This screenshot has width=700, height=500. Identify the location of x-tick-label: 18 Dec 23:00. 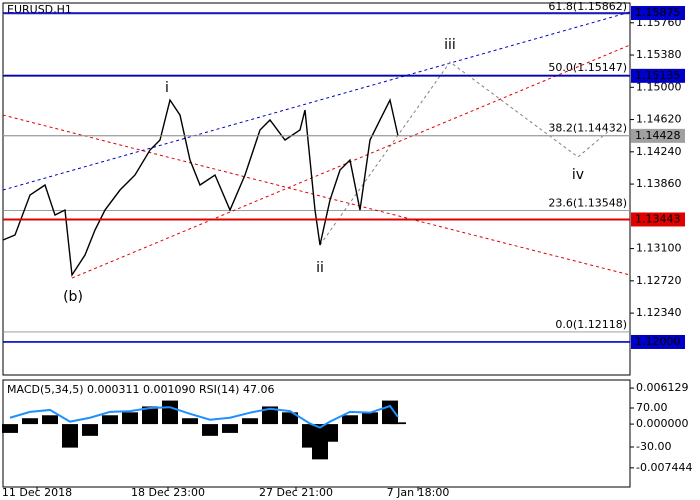
(168, 492).